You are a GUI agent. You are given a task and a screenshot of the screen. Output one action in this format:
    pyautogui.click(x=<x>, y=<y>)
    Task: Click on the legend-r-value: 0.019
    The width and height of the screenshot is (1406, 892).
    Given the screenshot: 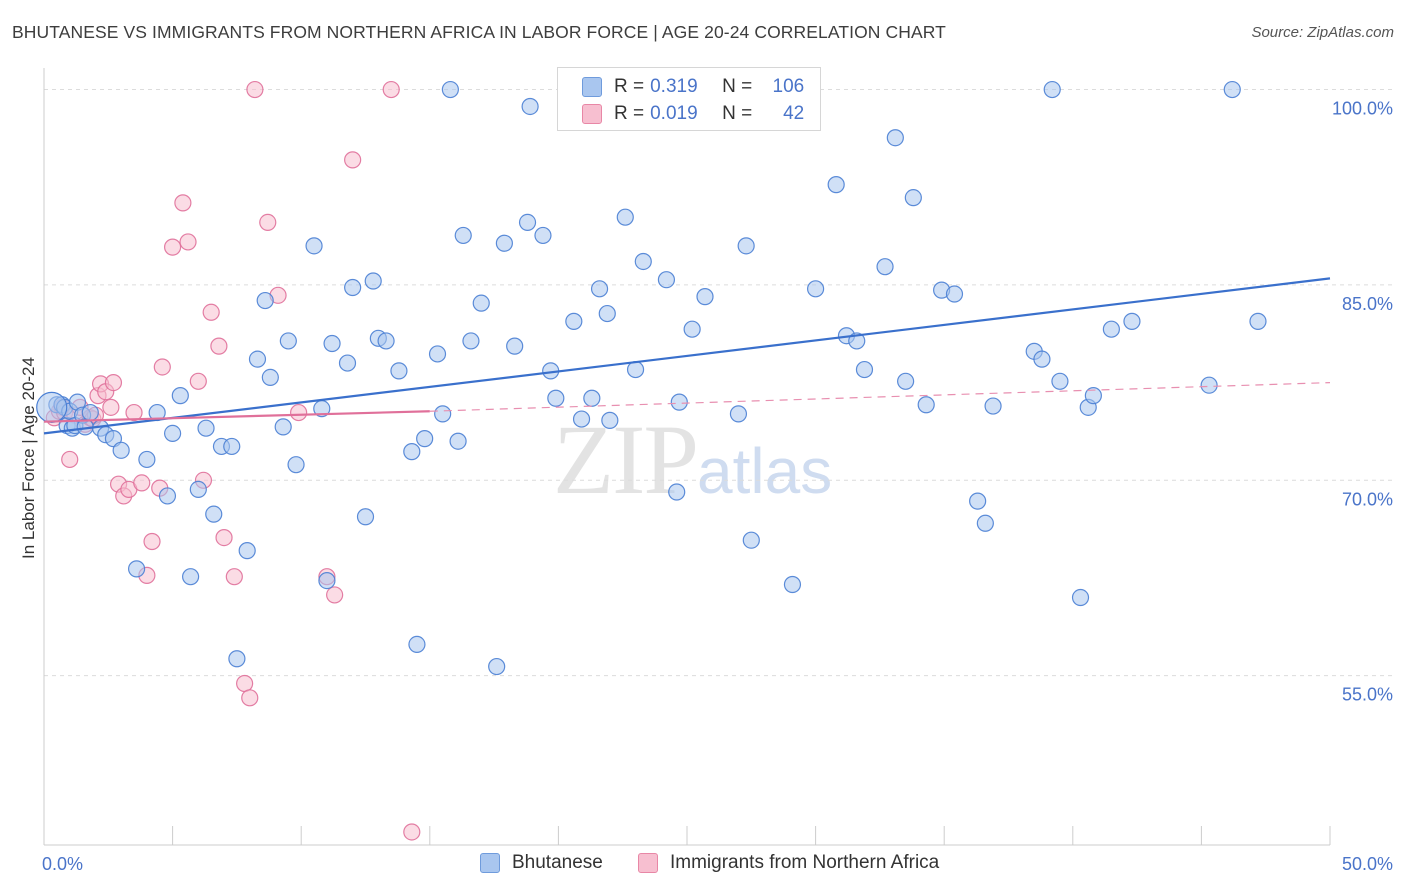 What is the action you would take?
    pyautogui.click(x=674, y=113)
    